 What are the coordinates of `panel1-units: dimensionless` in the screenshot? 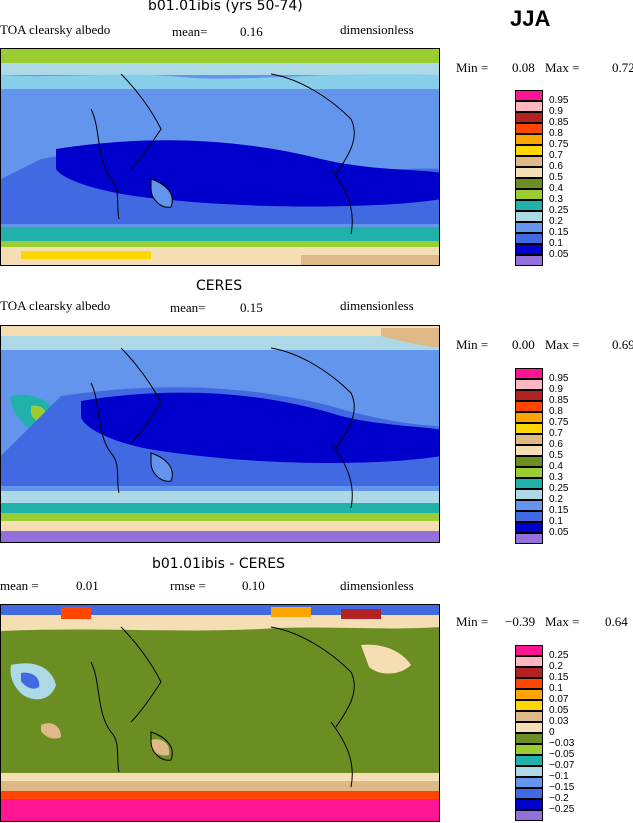 It's located at (377, 29).